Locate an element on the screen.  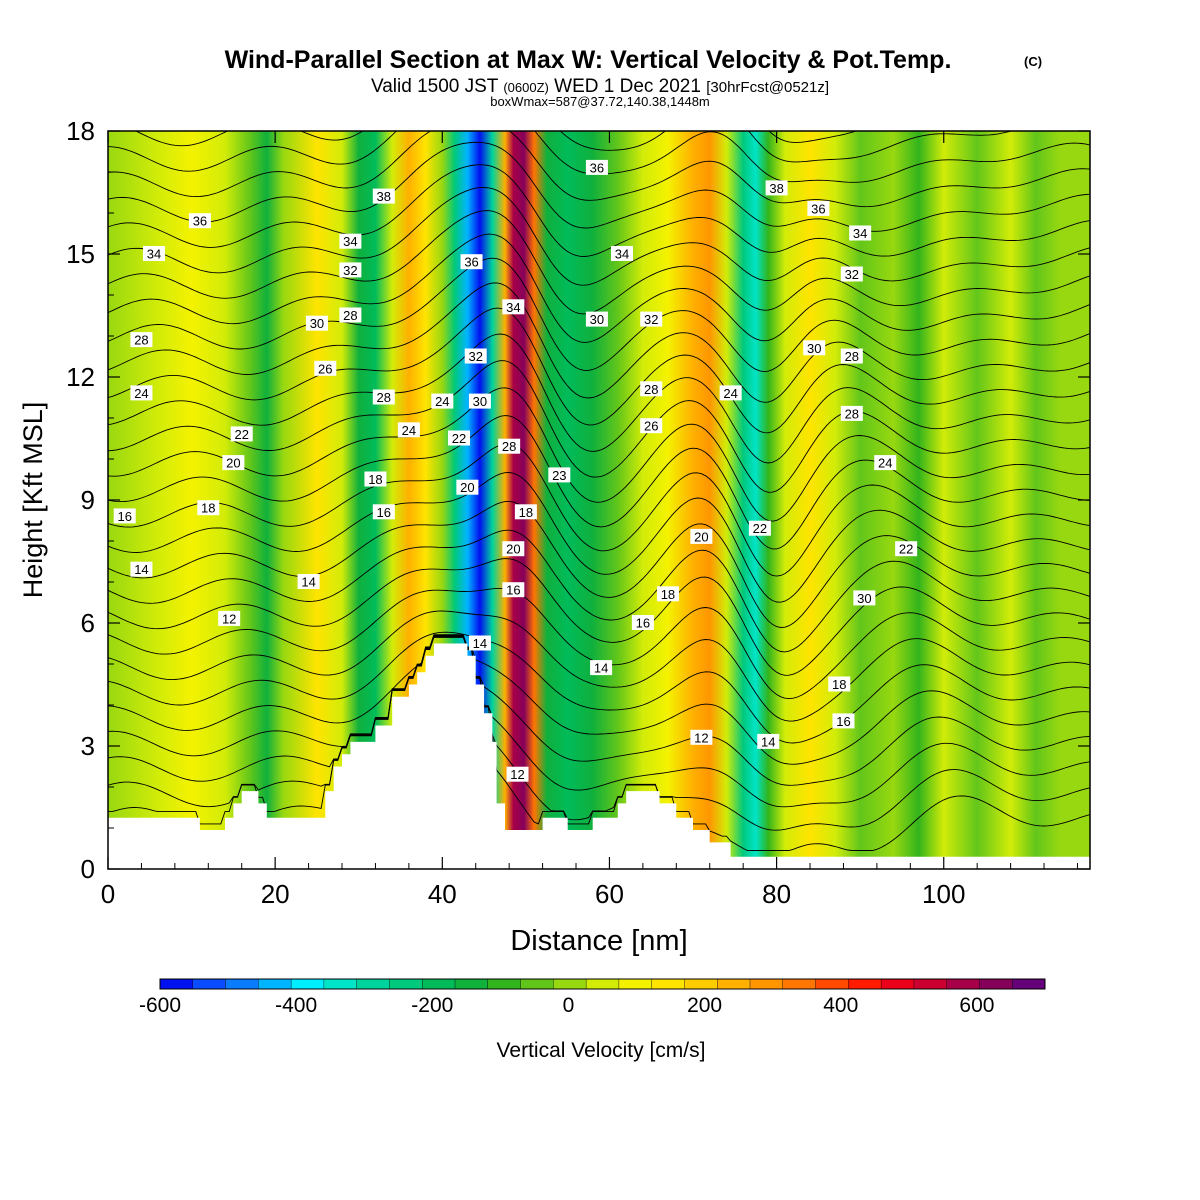
colorbar-tick-label: 0 is located at coordinates (569, 1005).